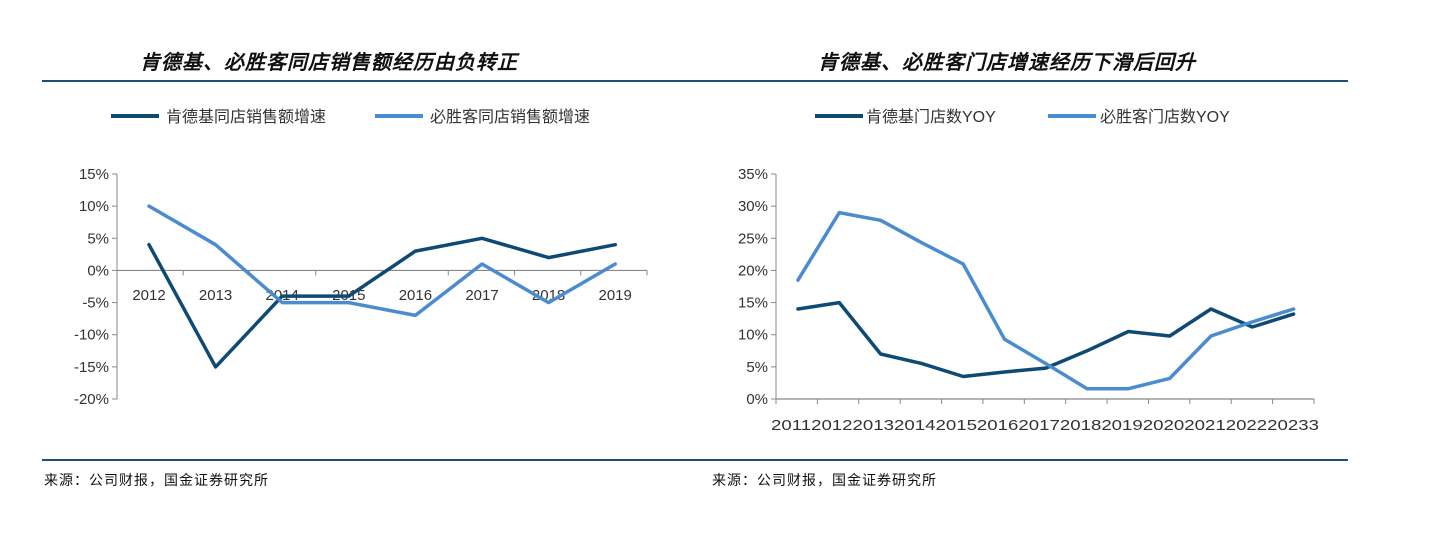  Describe the element at coordinates (91, 399) in the screenshot. I see `y-tick-label: -20%` at that location.